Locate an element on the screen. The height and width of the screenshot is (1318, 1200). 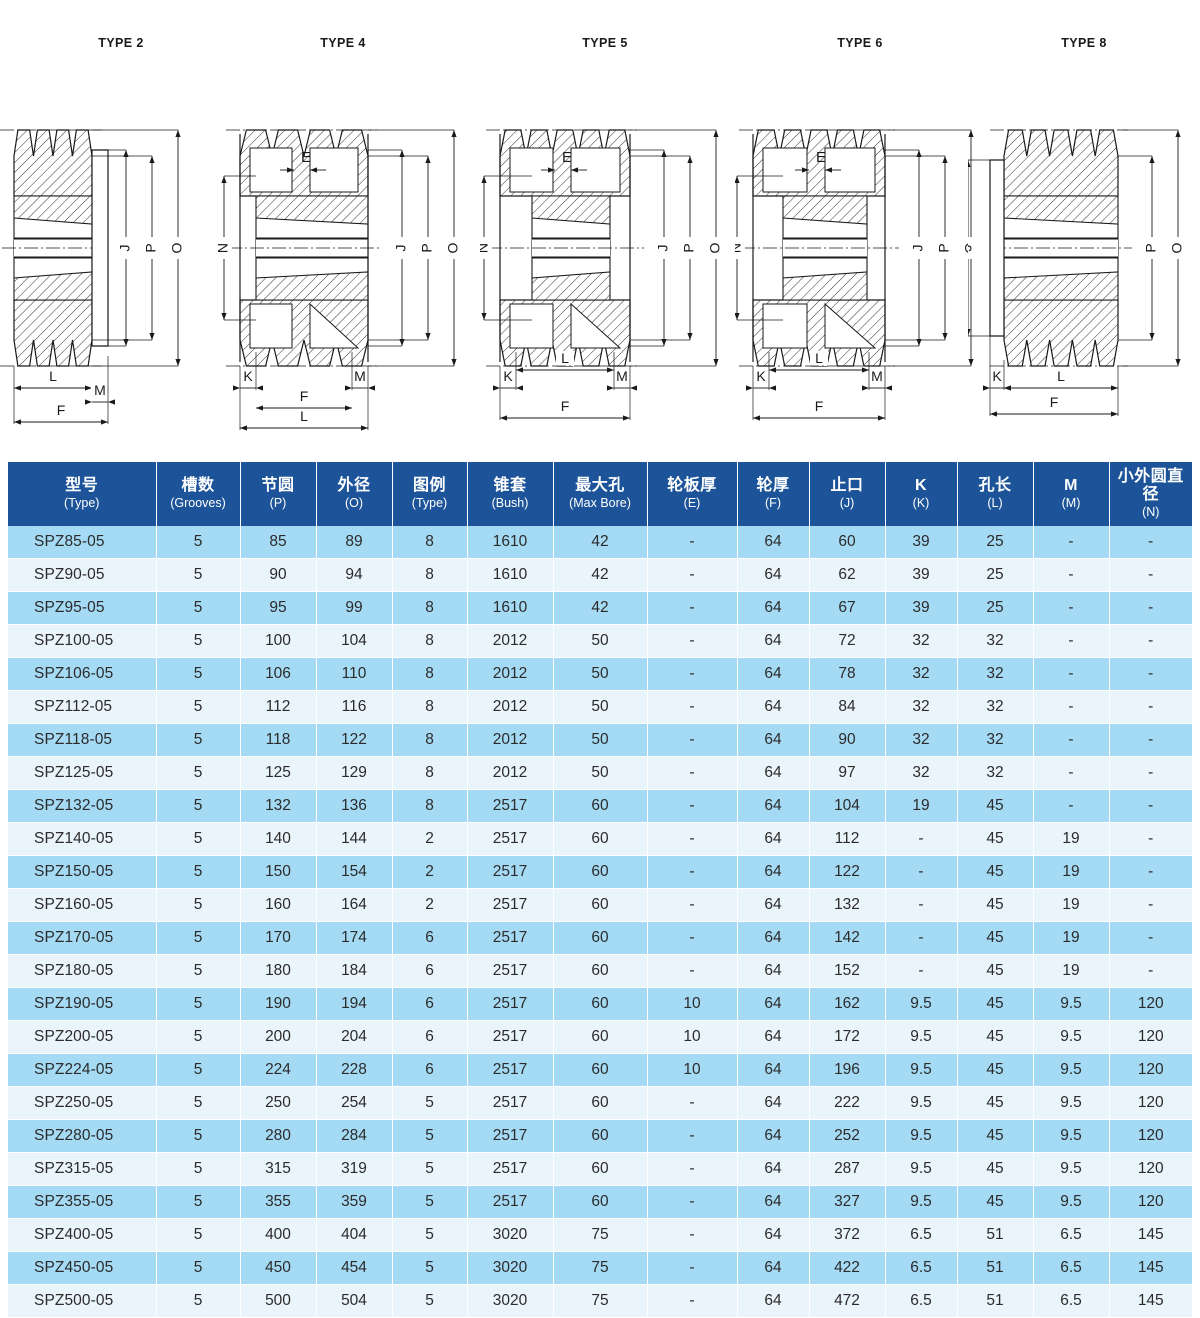
cell-fig: 6 is located at coordinates (429, 971).